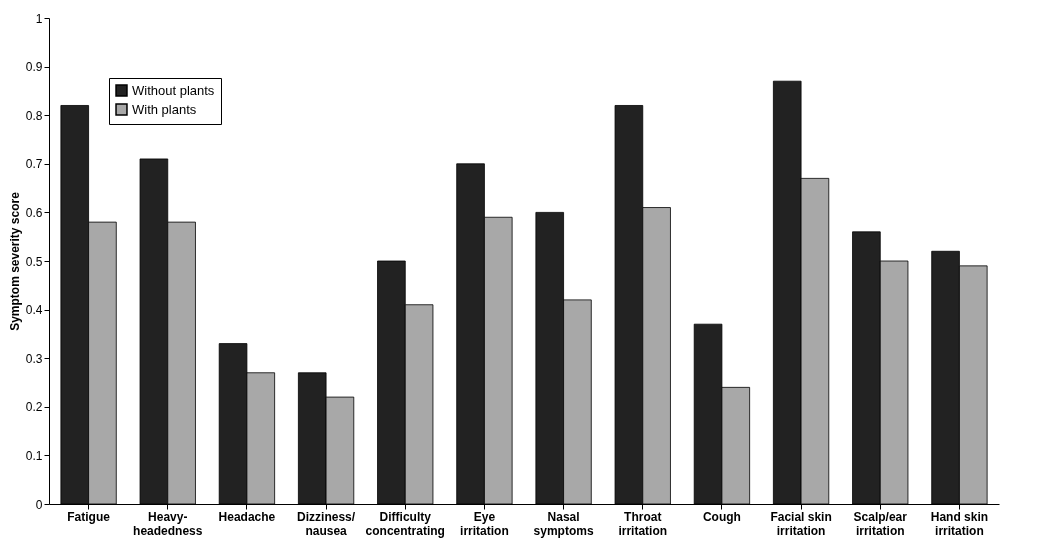 This screenshot has height=553, width=1043. I want to click on x-tick-label: Scalp/ear irritation, so click(880, 523).